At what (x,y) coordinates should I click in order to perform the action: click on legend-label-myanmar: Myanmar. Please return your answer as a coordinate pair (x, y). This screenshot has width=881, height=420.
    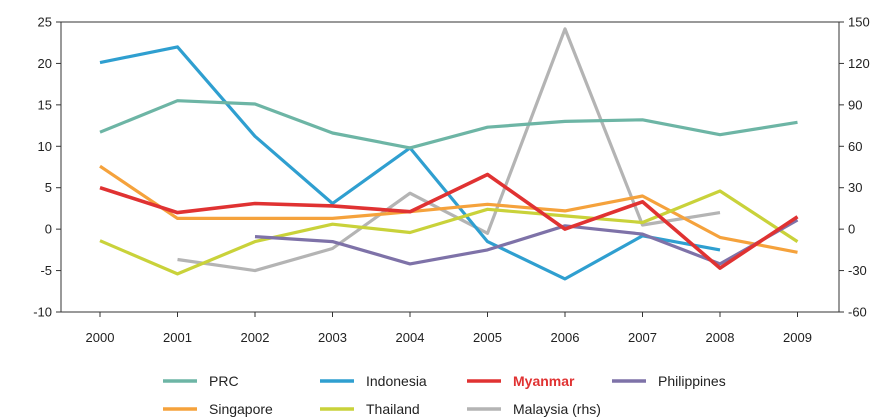
    Looking at the image, I should click on (544, 381).